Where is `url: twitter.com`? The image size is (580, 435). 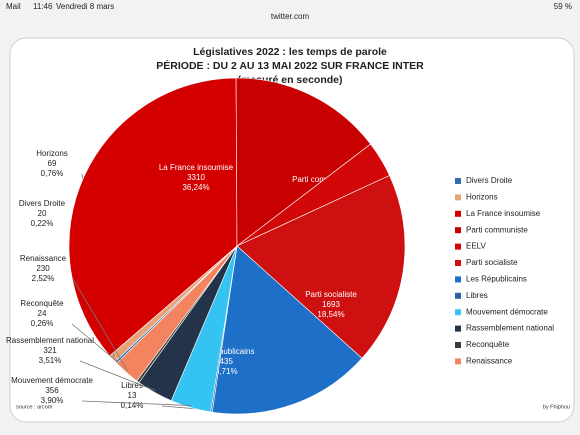 url: twitter.com is located at coordinates (290, 16).